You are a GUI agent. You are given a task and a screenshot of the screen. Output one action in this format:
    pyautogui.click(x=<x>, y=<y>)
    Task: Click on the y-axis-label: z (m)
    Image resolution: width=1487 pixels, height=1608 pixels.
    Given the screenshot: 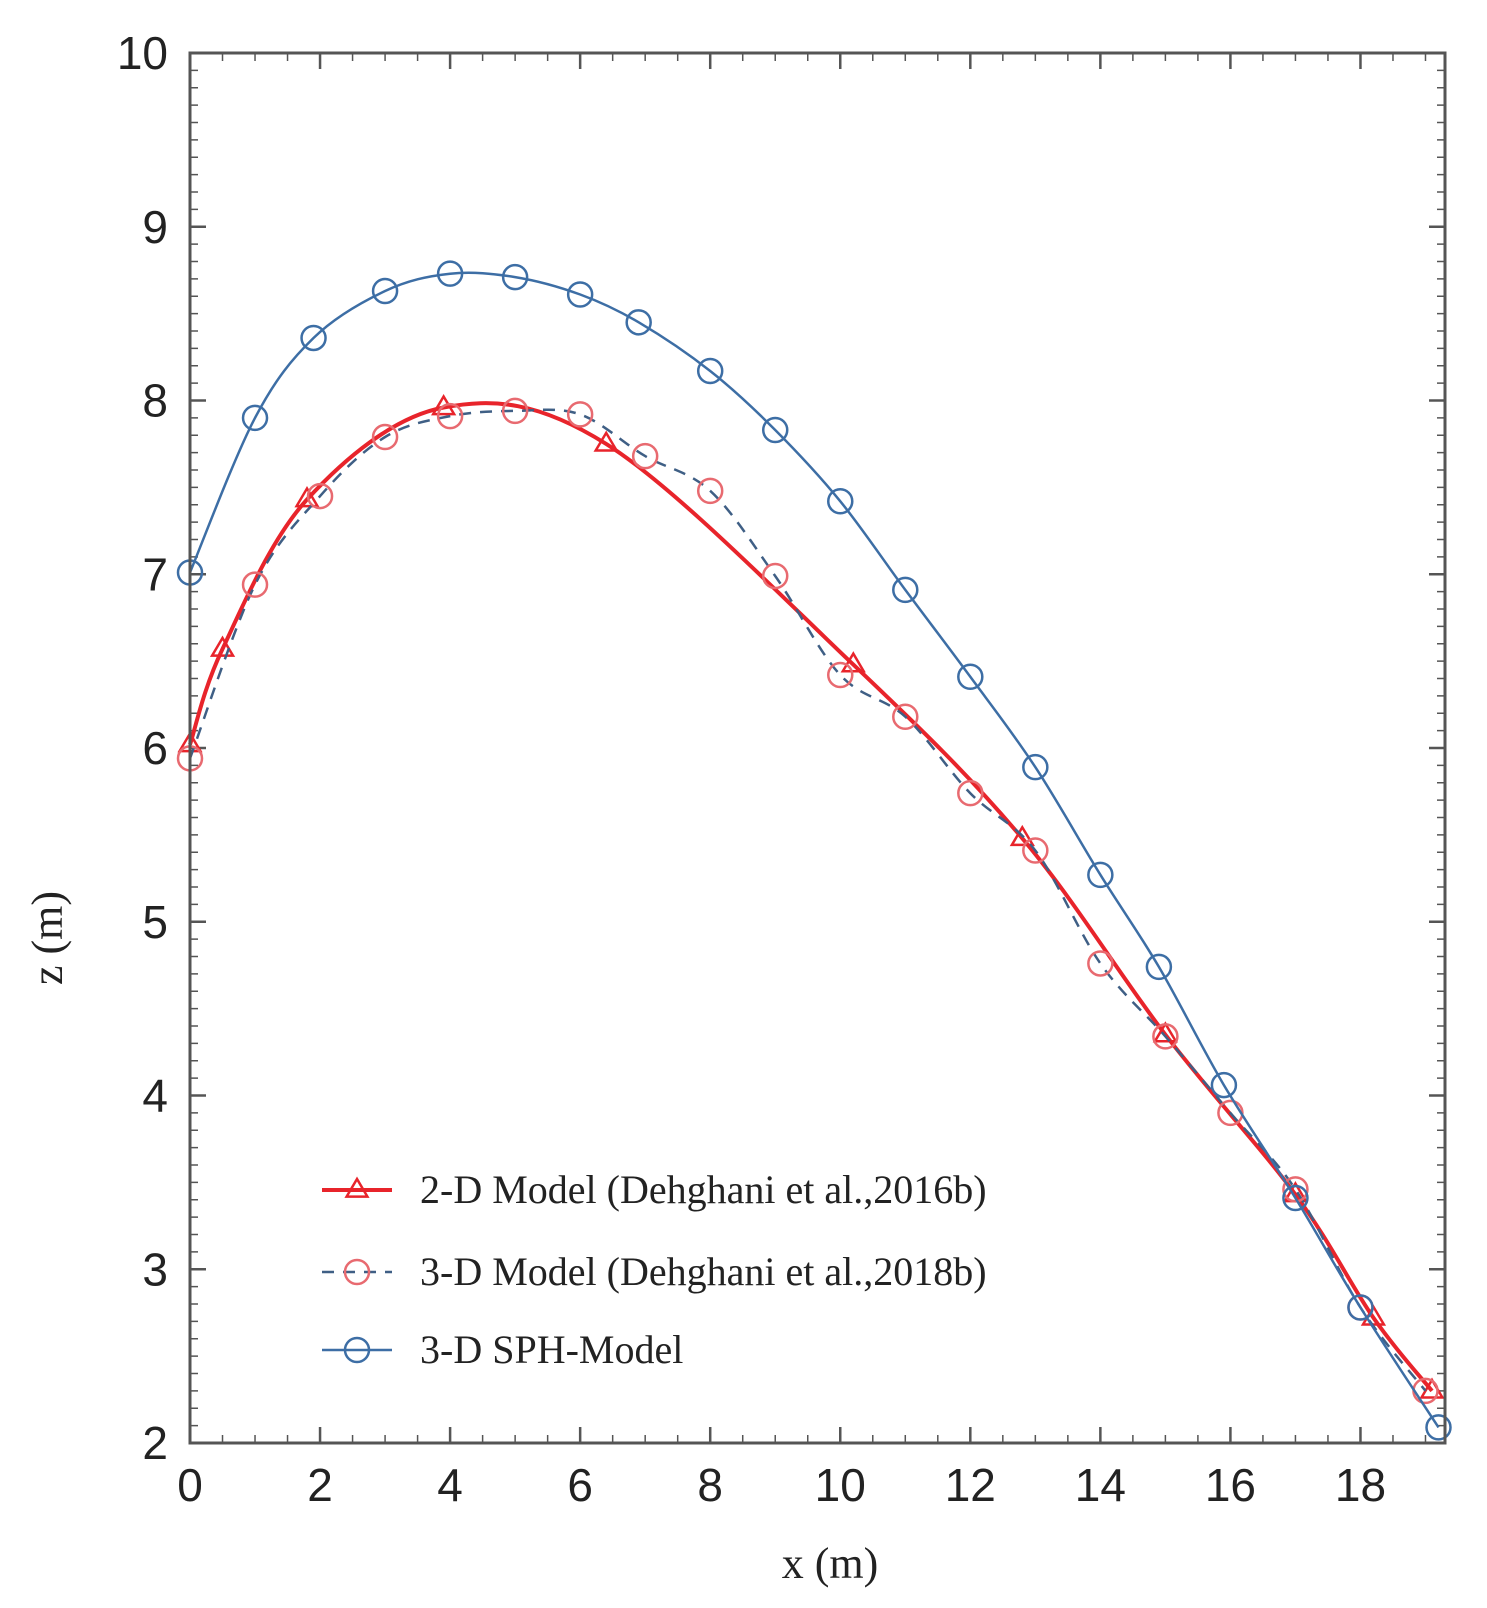 What is the action you would take?
    pyautogui.click(x=47, y=938)
    